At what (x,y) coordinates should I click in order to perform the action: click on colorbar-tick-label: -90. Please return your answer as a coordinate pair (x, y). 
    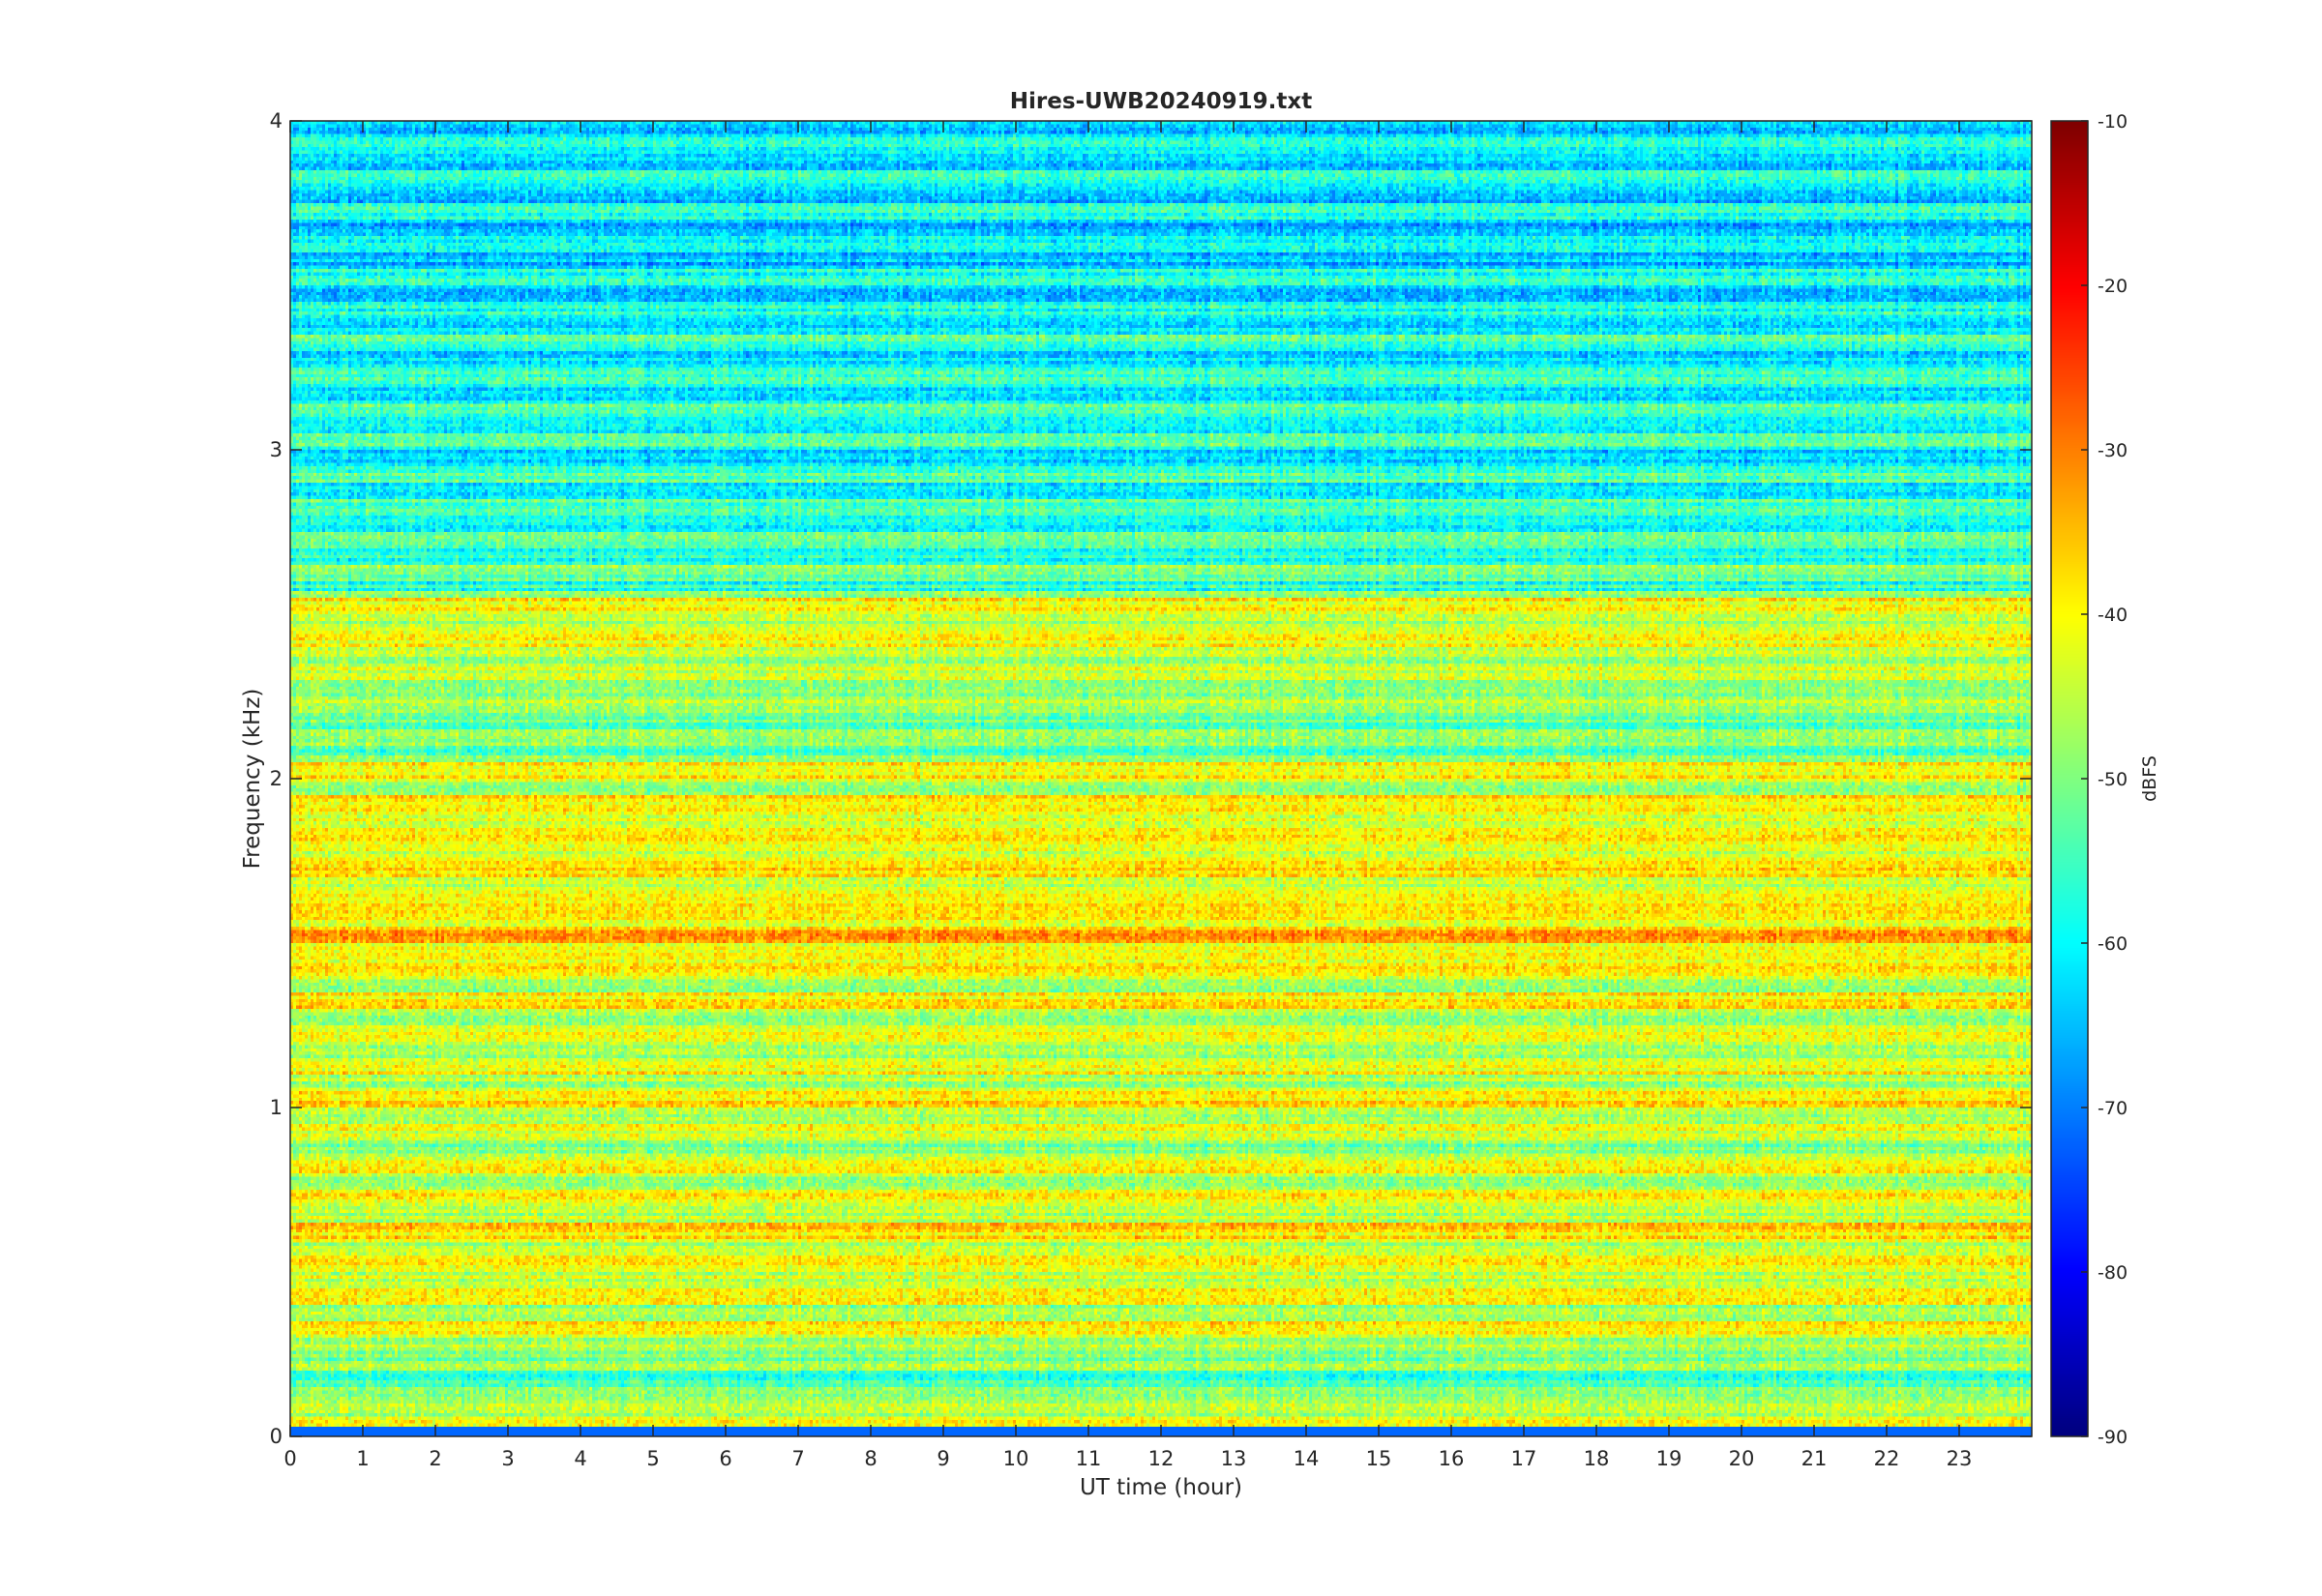
    Looking at the image, I should click on (2113, 1437).